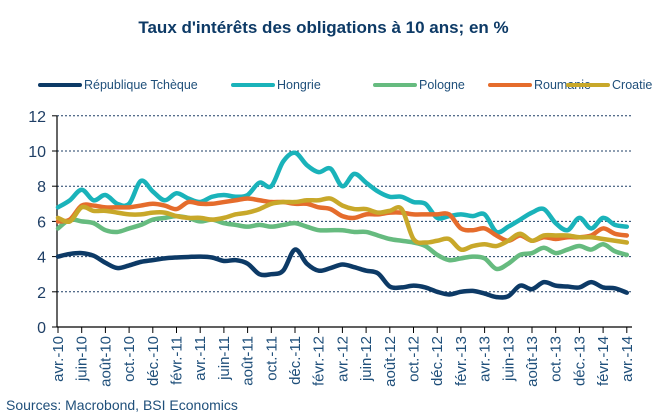  I want to click on x-tick-label: août-11, so click(248, 361).